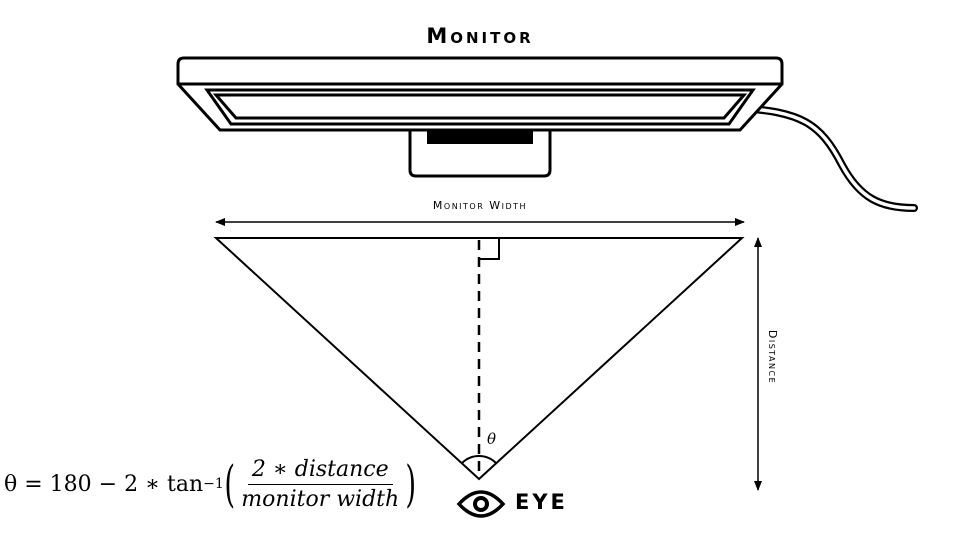 The height and width of the screenshot is (540, 960). I want to click on formula-numerator: 2 ∗ distance, so click(320, 471).